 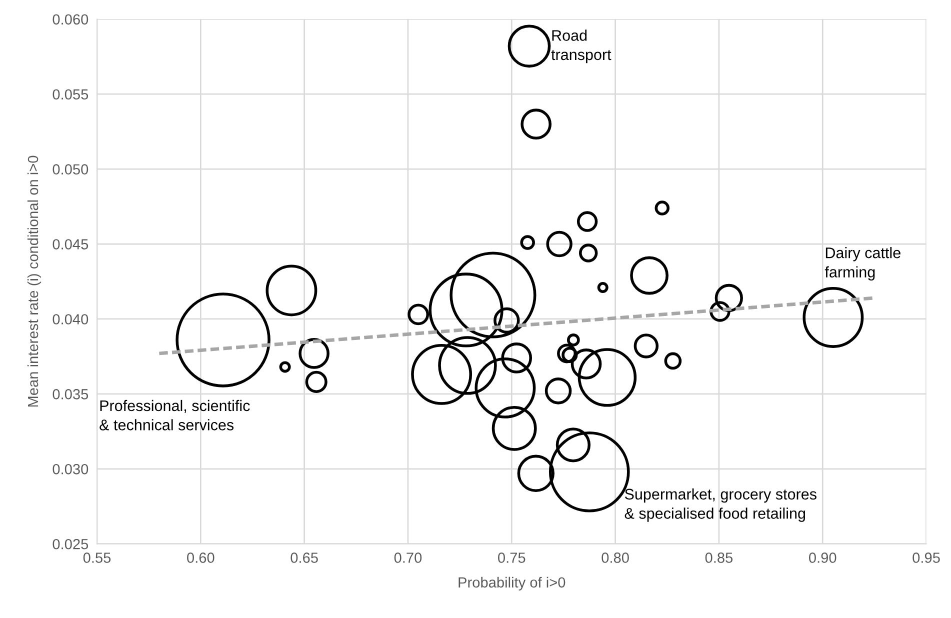 I want to click on y-tick-label: 0.030, so click(x=70, y=469).